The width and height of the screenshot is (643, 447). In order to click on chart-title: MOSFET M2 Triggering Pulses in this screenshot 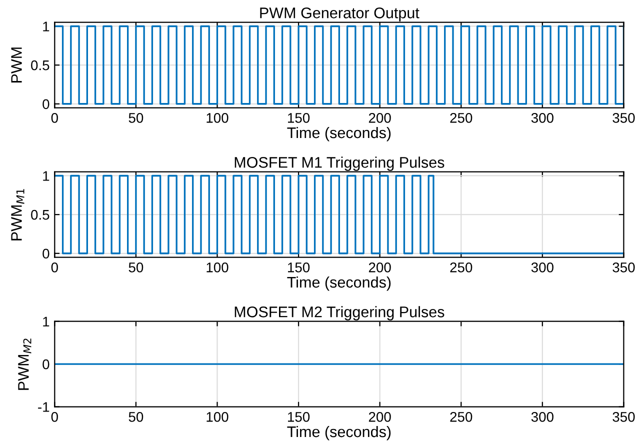, I will do `click(339, 313)`.